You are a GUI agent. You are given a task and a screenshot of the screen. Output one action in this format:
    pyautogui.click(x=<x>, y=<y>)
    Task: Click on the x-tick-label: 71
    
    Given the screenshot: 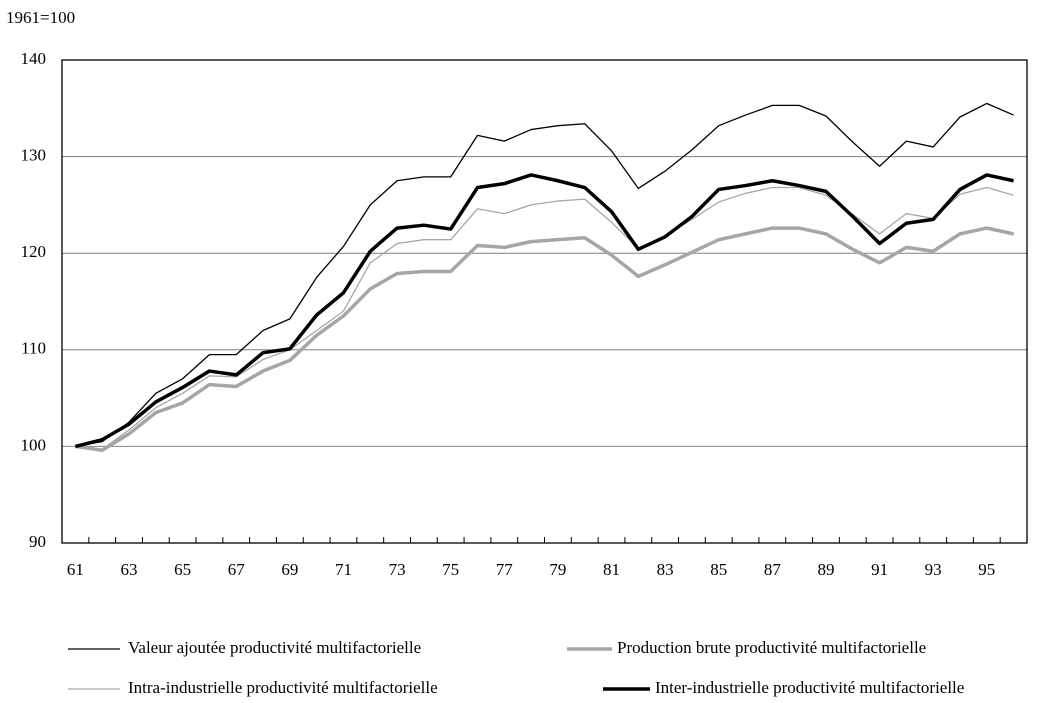 What is the action you would take?
    pyautogui.click(x=343, y=569)
    